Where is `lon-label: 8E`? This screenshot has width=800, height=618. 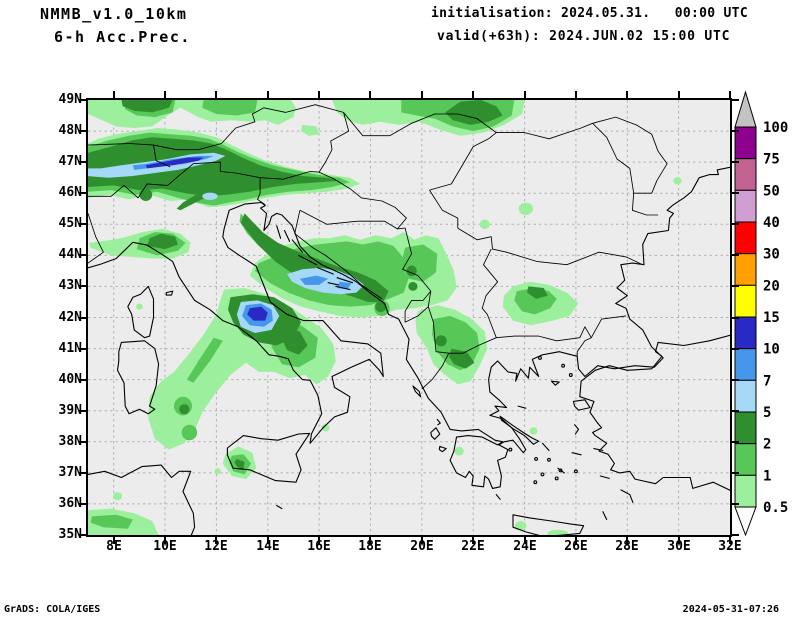 lon-label: 8E is located at coordinates (114, 546).